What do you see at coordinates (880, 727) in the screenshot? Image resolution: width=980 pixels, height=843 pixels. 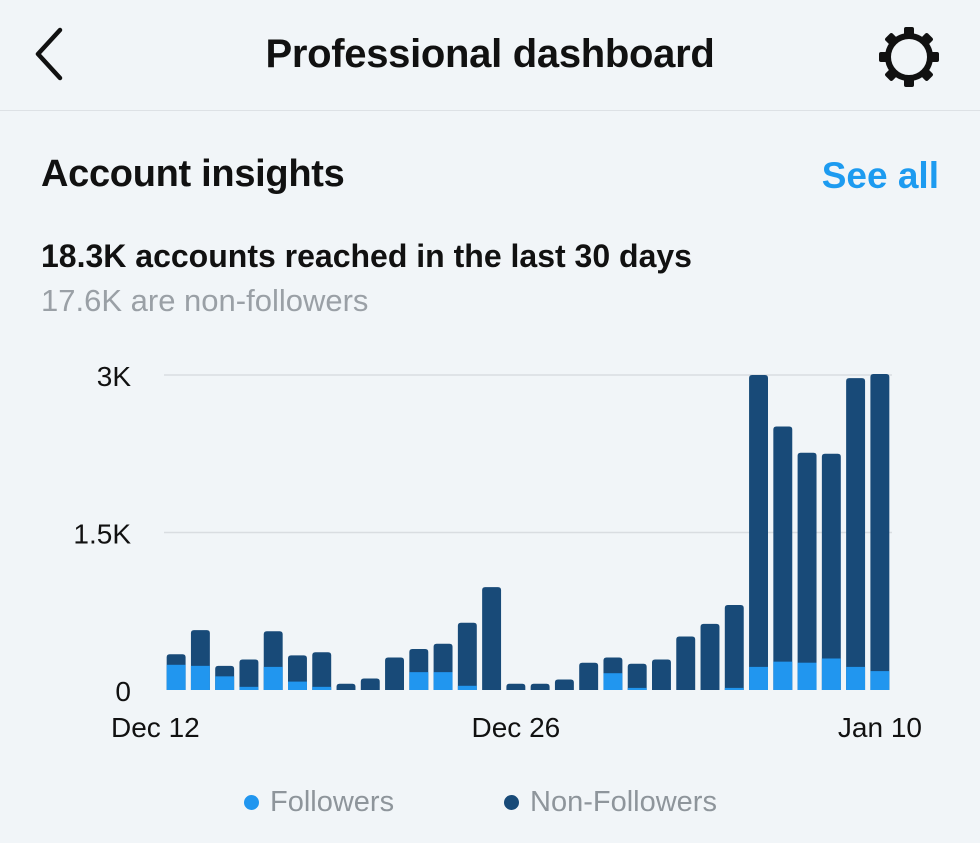 I see `x-tick-label: Jan 10` at bounding box center [880, 727].